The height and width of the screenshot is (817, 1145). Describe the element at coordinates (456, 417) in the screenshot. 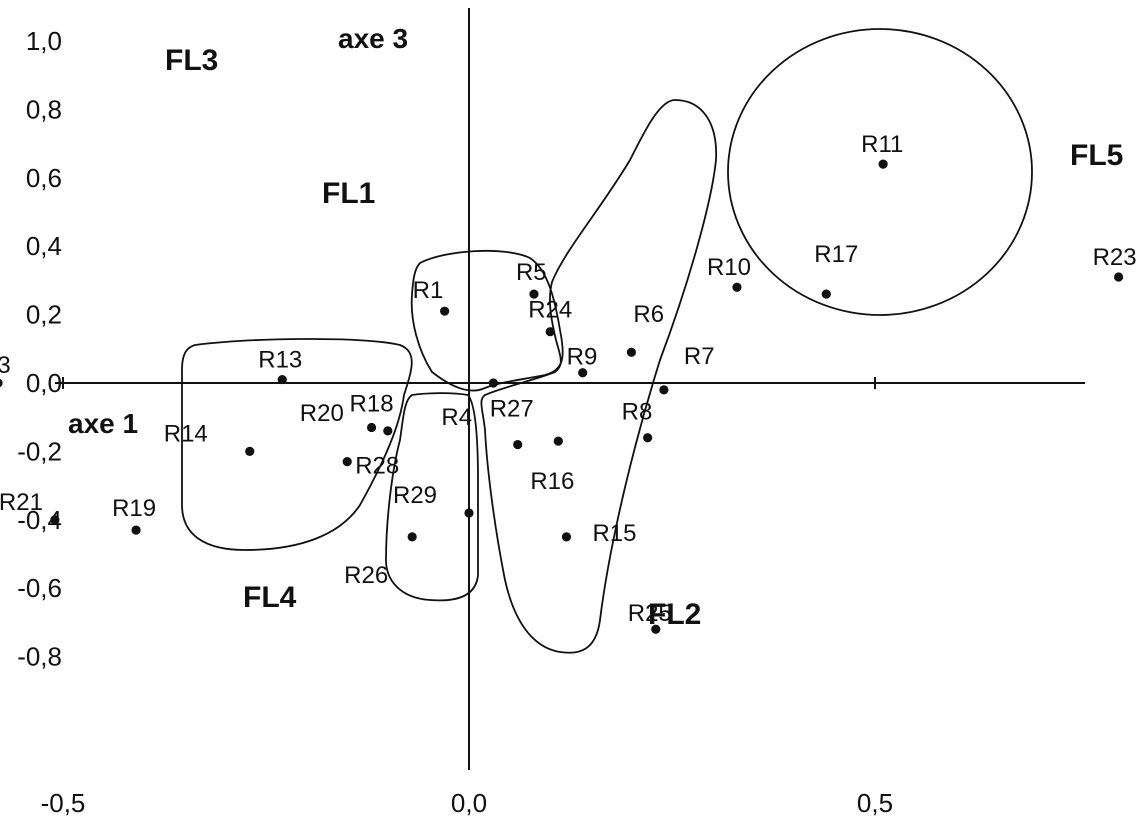

I see `point-label-r4: R4` at that location.